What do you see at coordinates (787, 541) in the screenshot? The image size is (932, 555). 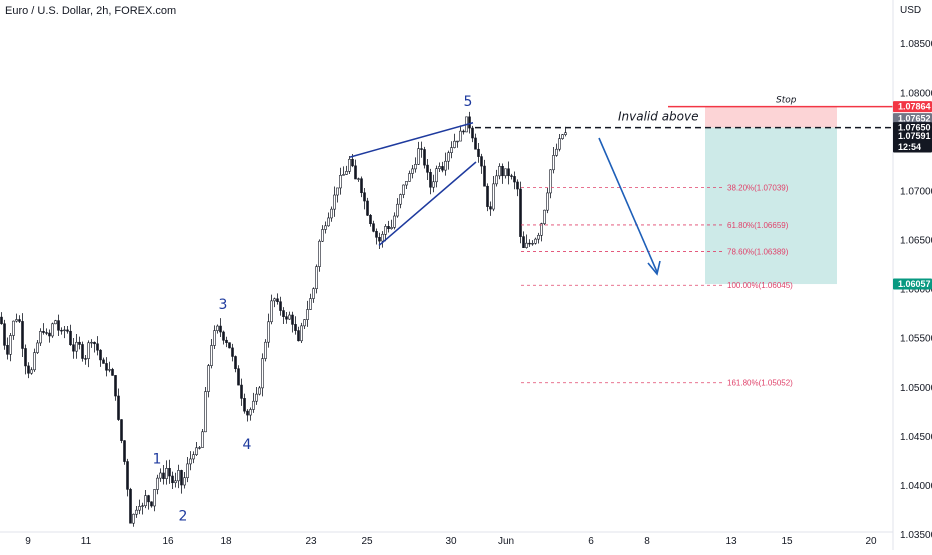 I see `time-tick-label: 15` at bounding box center [787, 541].